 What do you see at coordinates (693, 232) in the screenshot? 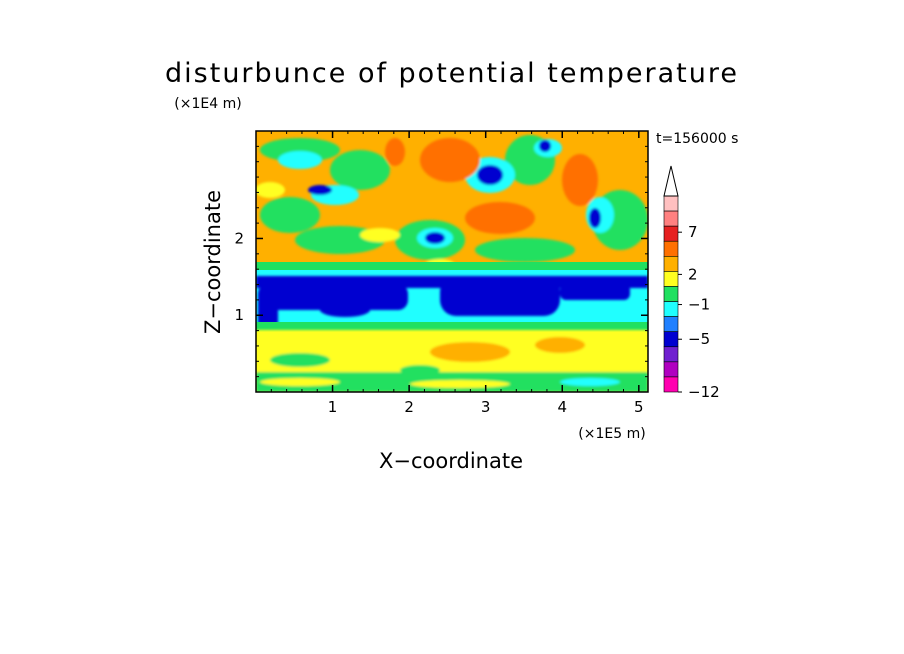
I see `colorbar-label: 7` at bounding box center [693, 232].